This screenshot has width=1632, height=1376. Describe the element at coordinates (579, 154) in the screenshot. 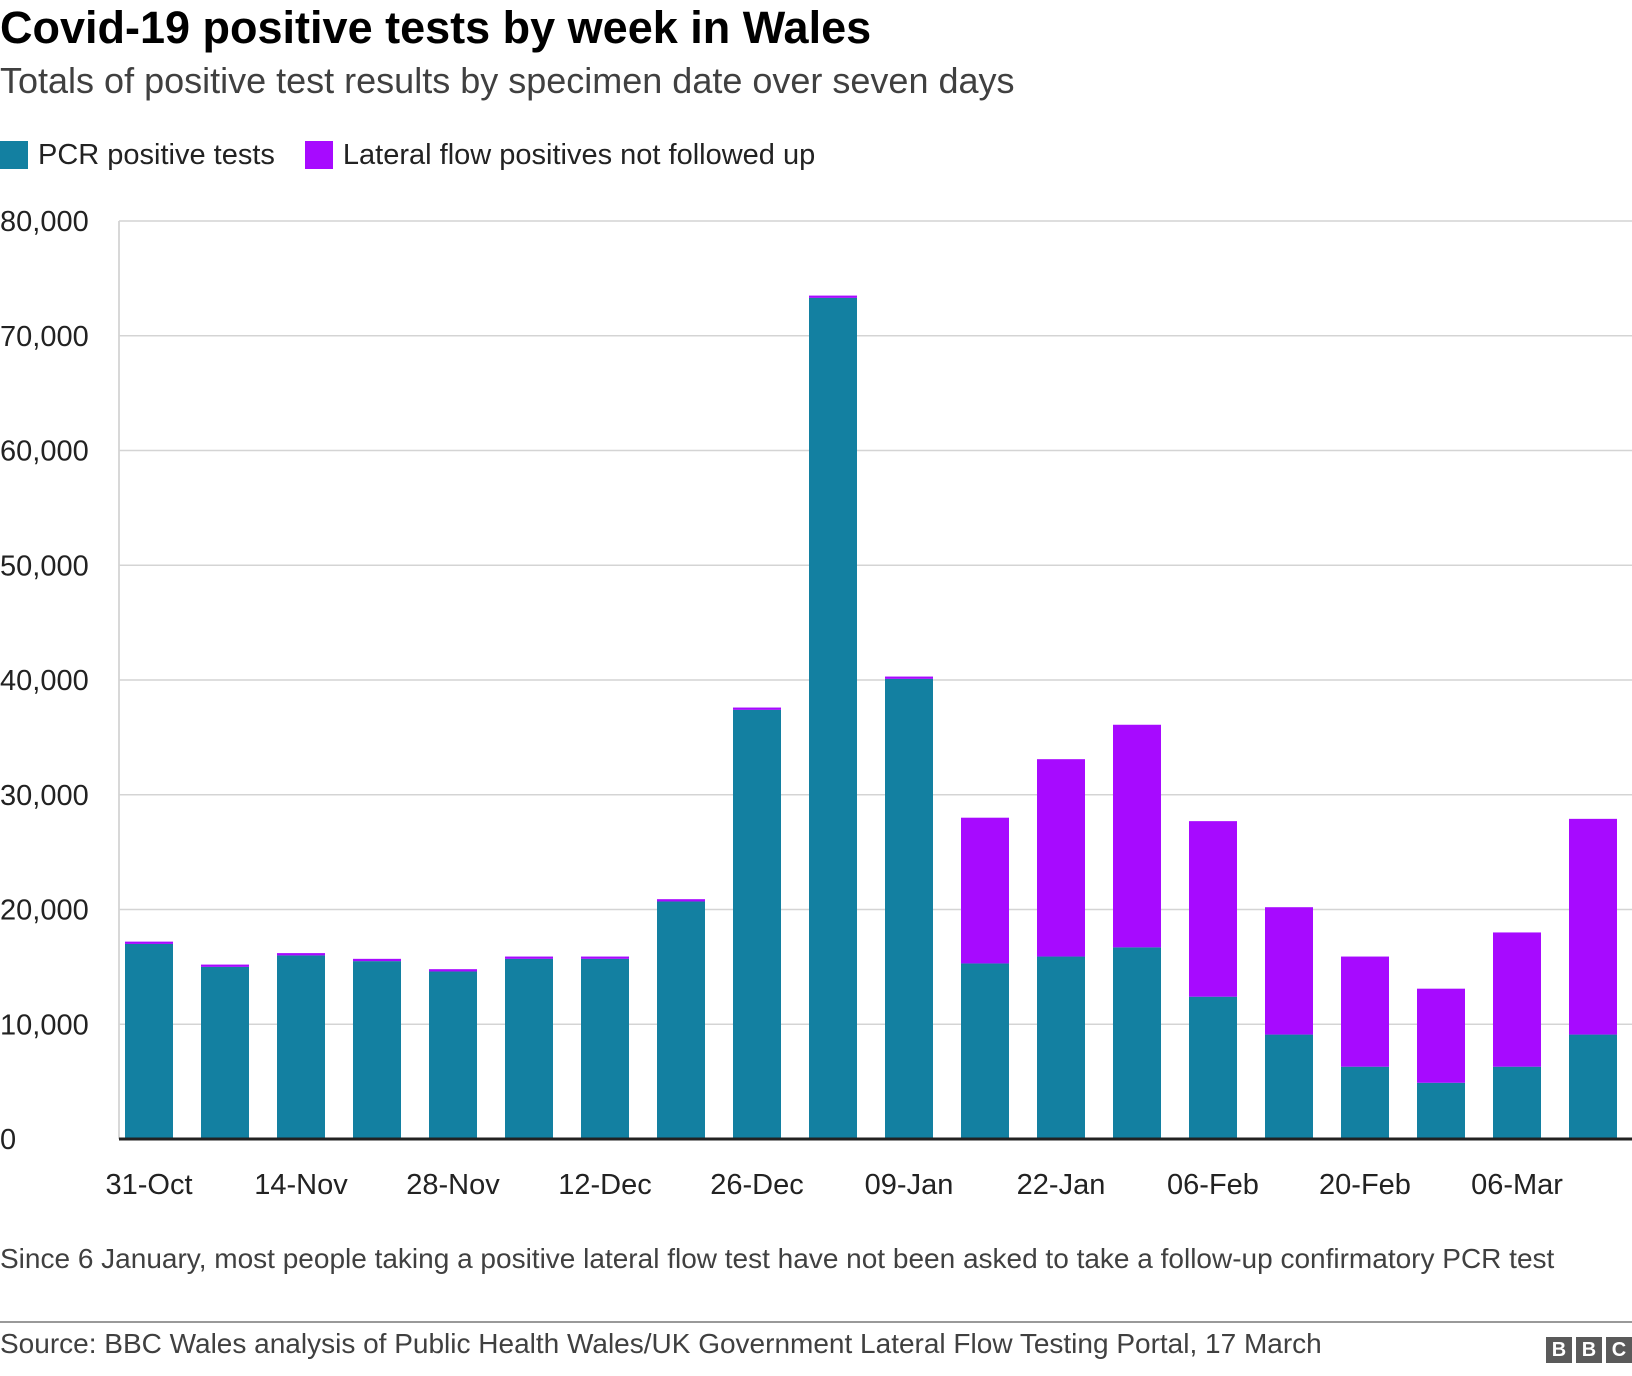

I see `legend-label-lateral-flow: Lateral flow positives not followed up` at that location.